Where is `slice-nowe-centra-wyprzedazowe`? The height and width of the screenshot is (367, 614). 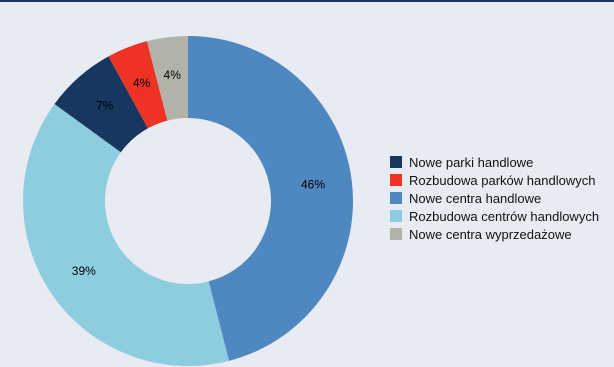
slice-nowe-centra-wyprzedazowe is located at coordinates (167, 78).